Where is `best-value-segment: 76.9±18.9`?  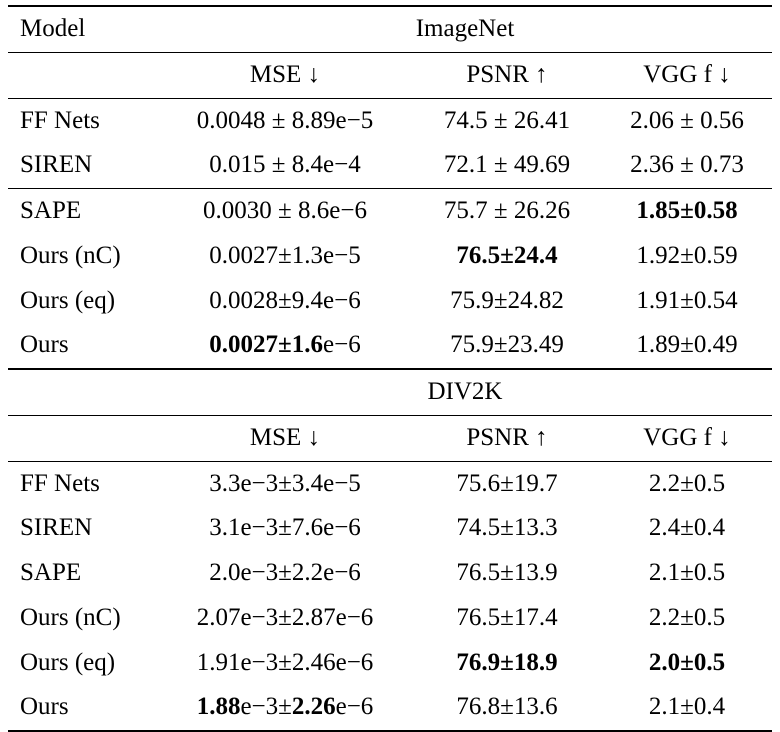
best-value-segment: 76.9±18.9 is located at coordinates (507, 662).